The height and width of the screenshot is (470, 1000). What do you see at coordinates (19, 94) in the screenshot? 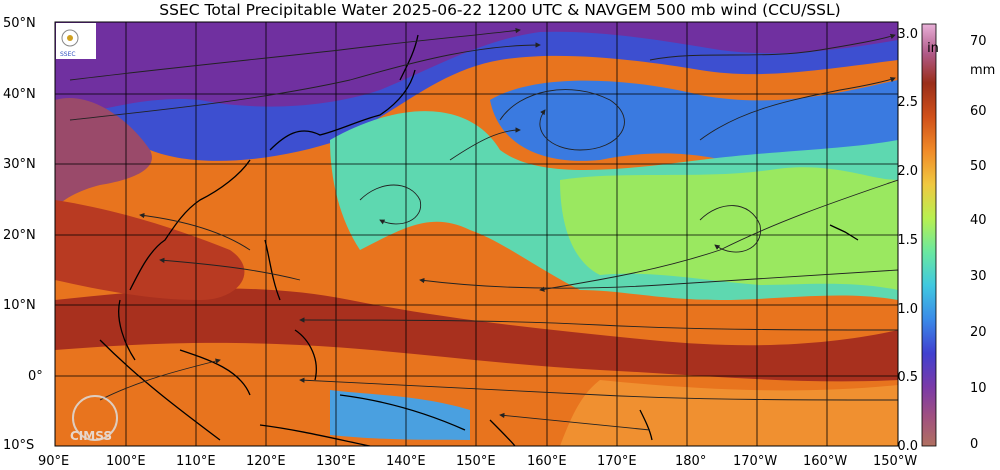
I see `lat-label: 40°N` at bounding box center [19, 94].